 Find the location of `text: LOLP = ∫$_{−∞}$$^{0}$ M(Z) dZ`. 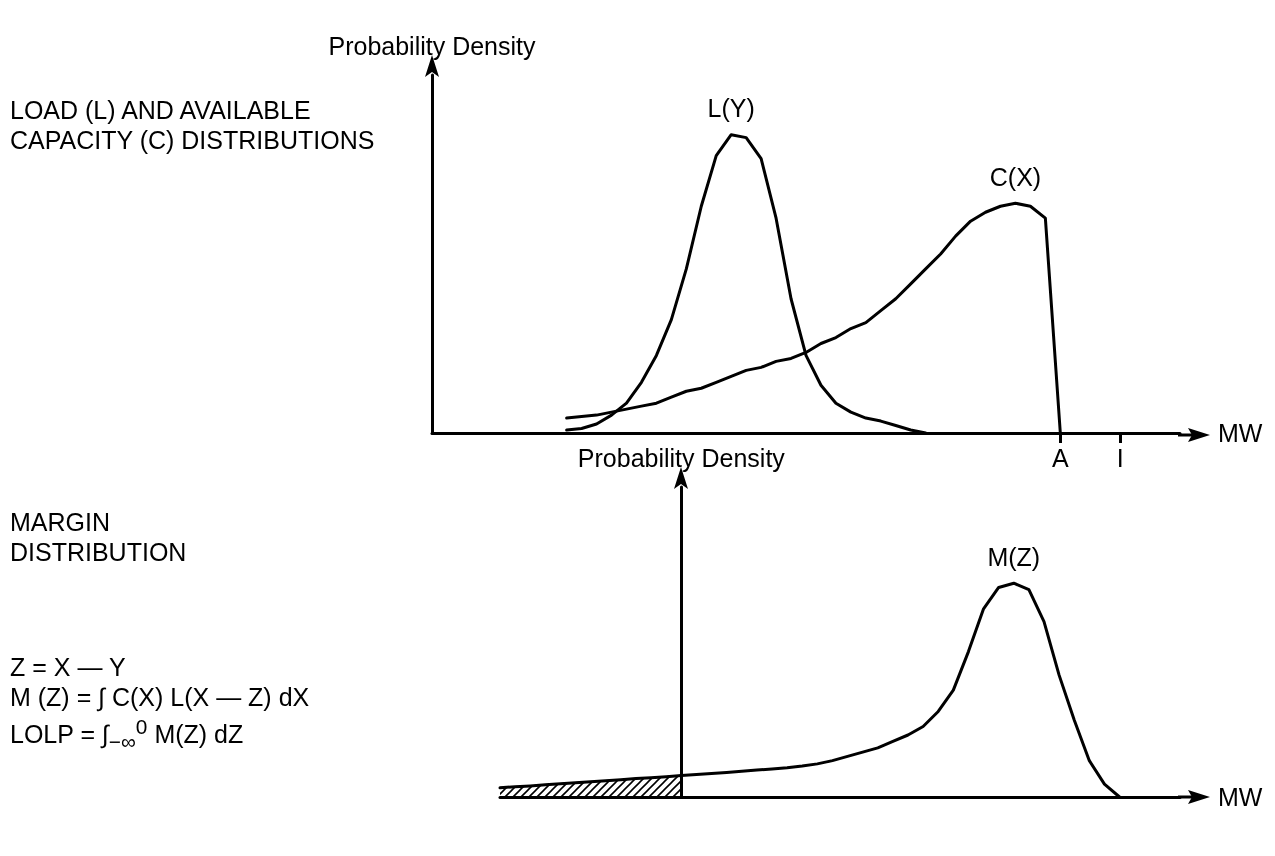

text: LOLP = ∫$_{−∞}$$^{0}$ M(Z) dZ is located at coordinates (127, 735).